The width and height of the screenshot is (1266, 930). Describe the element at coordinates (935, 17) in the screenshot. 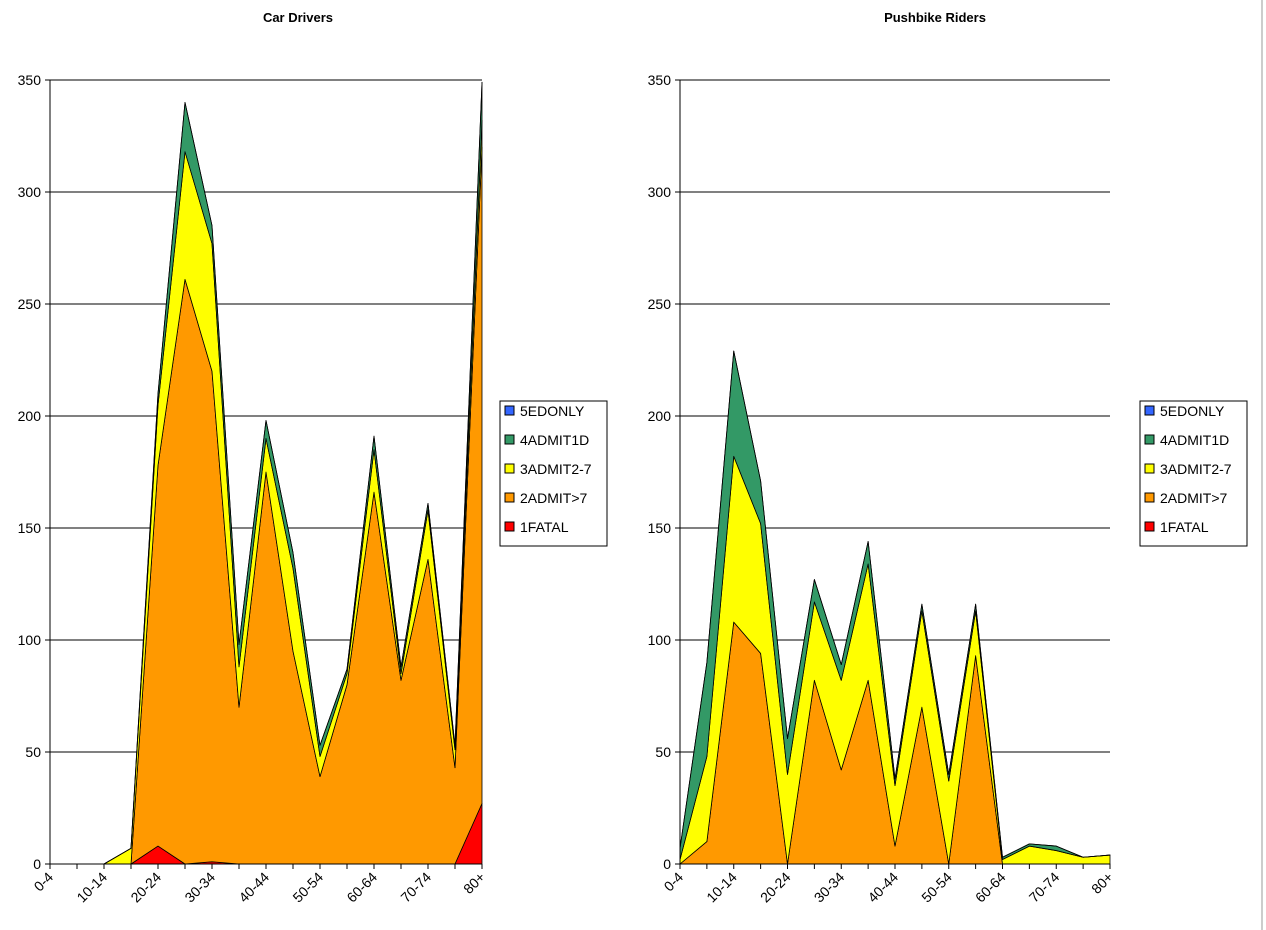

I see `chart-title: Pushbike Riders` at that location.